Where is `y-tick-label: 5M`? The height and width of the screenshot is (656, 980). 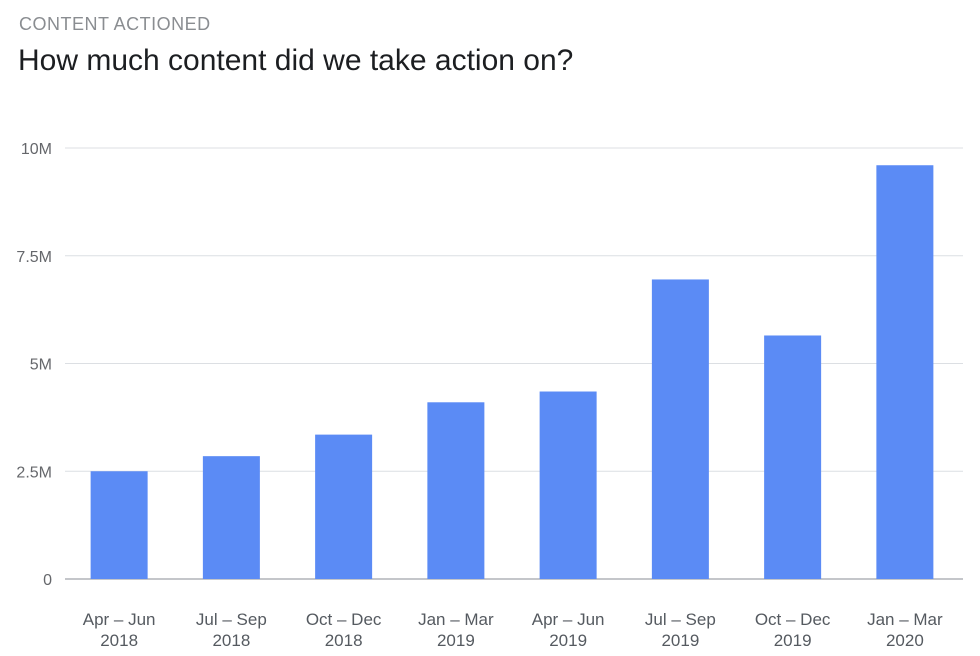
y-tick-label: 5M is located at coordinates (41, 365).